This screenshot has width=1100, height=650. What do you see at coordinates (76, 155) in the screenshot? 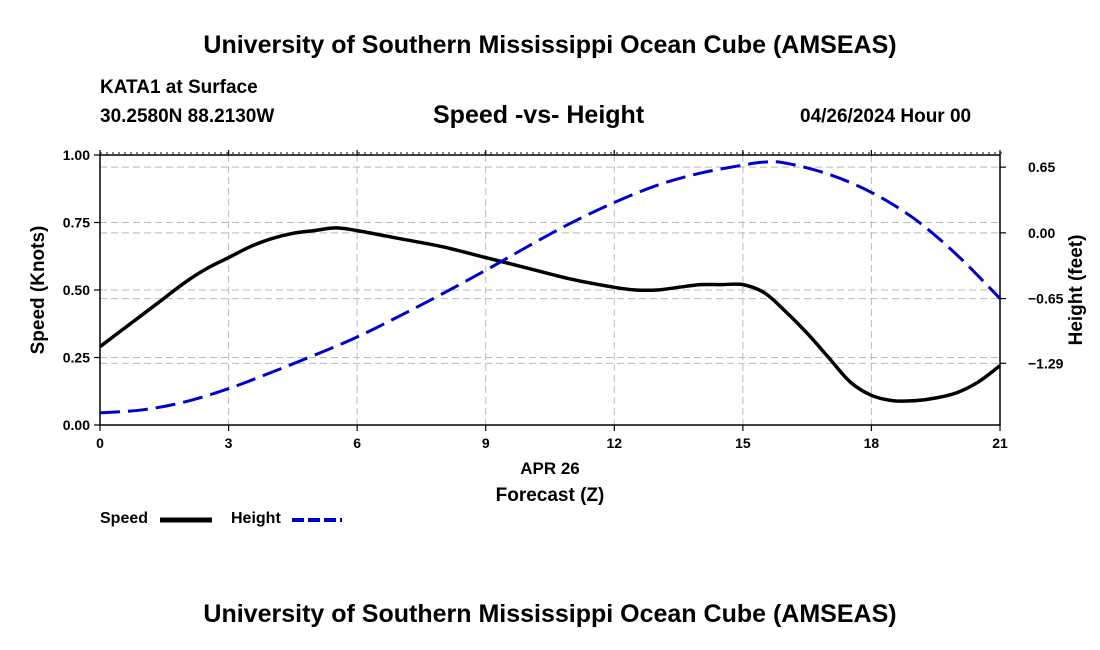
I see `y-tick-label: 1.00` at bounding box center [76, 155].